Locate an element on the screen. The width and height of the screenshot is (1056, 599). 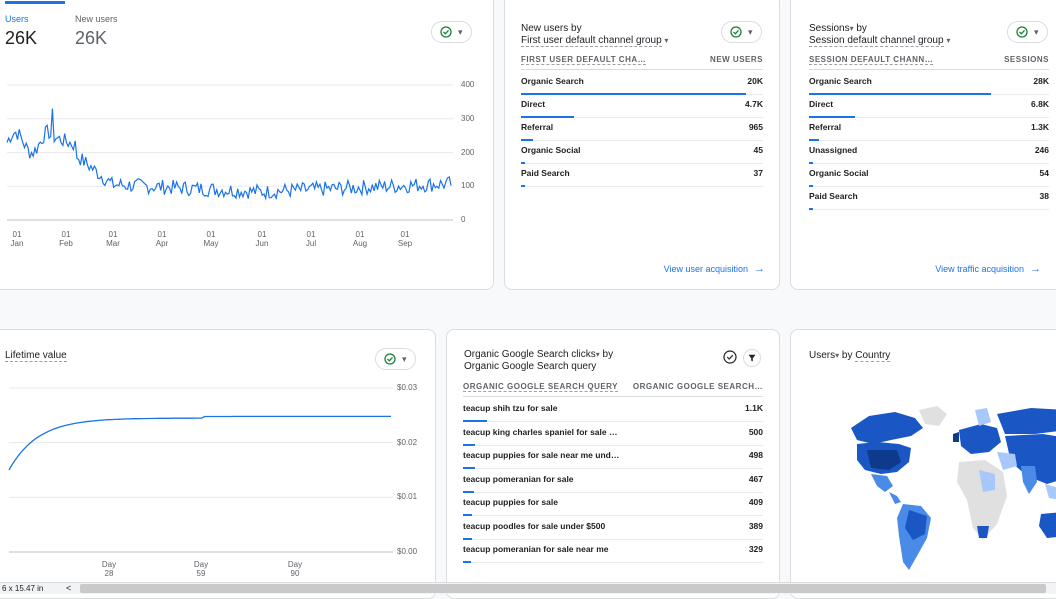
y-tick-label: 300 is located at coordinates (468, 118).